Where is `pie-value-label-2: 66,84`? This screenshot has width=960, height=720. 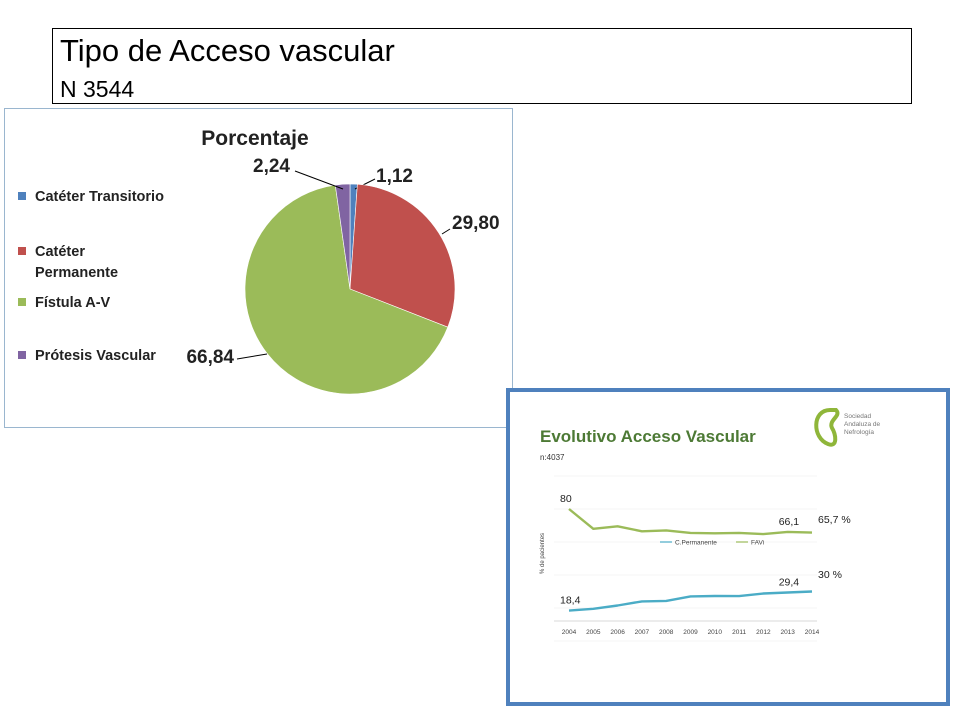 pie-value-label-2: 66,84 is located at coordinates (210, 357).